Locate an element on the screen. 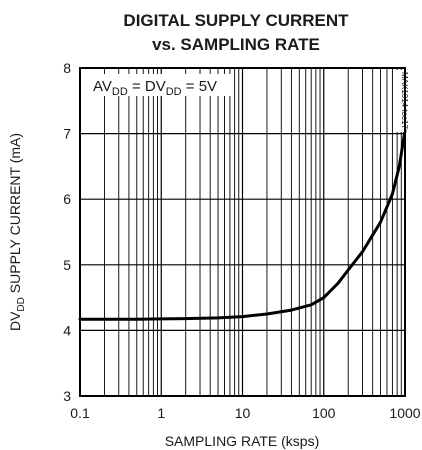 The image size is (422, 450). x-axis-label: SAMPLING RATE (ksps) is located at coordinates (242, 441).